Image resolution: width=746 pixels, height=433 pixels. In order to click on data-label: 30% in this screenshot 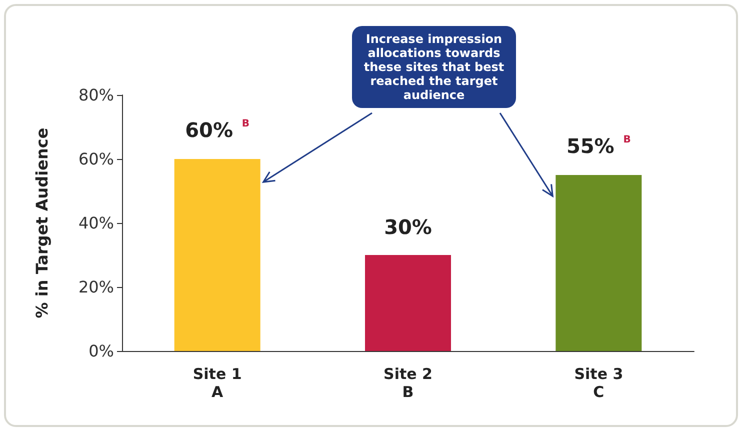, I will do `click(408, 227)`.